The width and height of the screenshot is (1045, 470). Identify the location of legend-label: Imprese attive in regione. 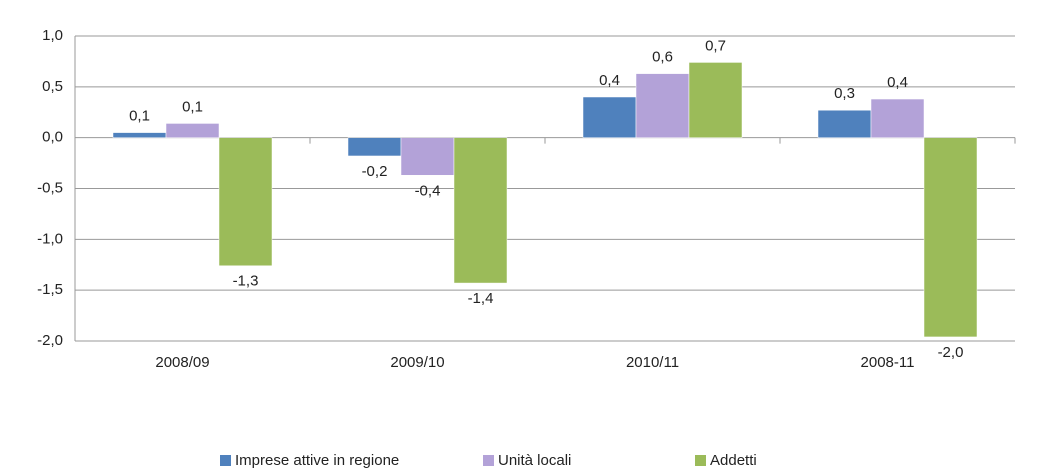
(317, 460).